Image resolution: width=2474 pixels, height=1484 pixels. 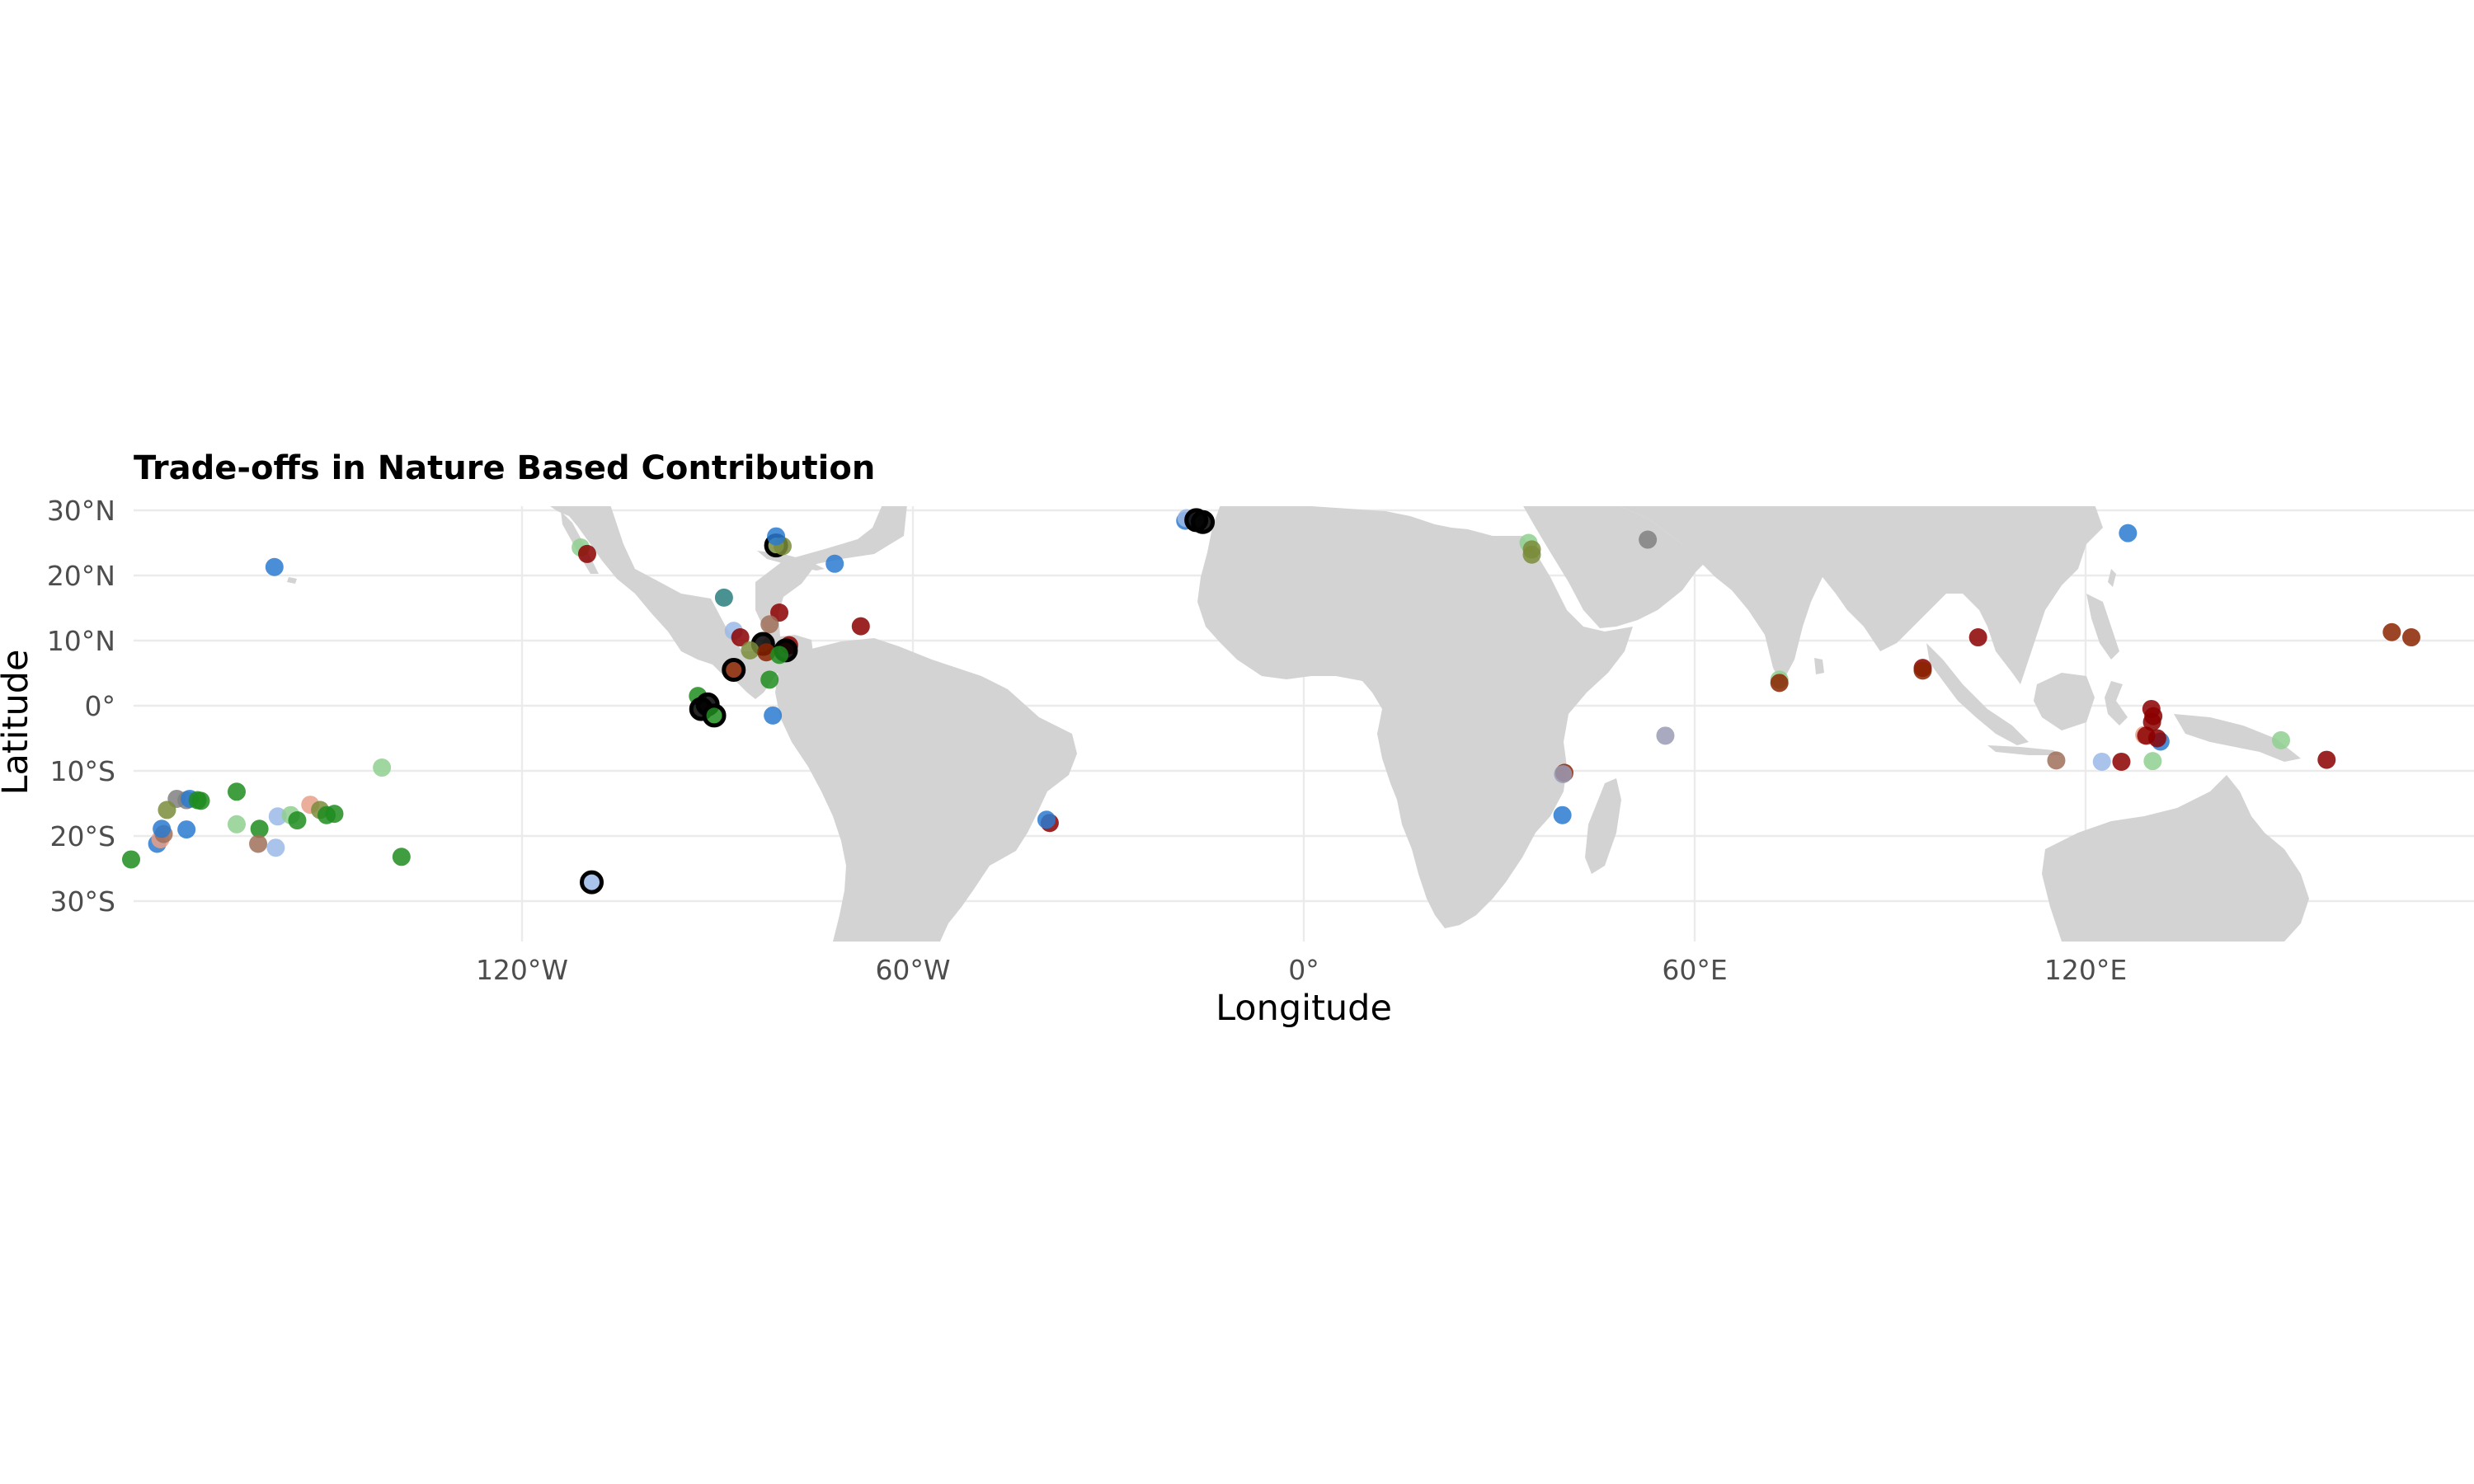 I want to click on x-tick-label: 60°E, so click(x=1694, y=970).